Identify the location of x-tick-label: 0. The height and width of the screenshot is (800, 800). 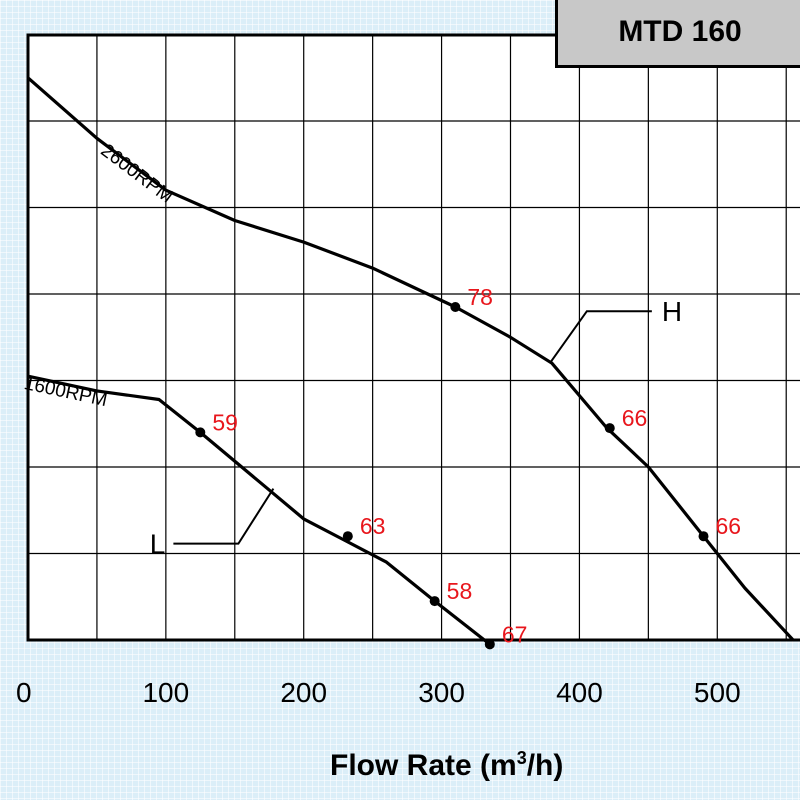
(24, 692).